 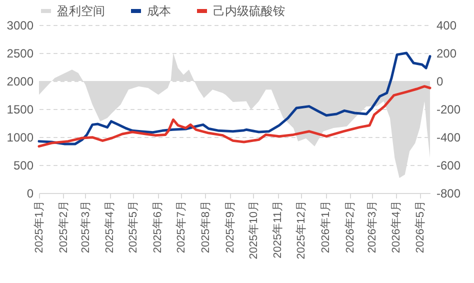 What do you see at coordinates (249, 11) in the screenshot?
I see `legend-label: 己内级硫酸铵` at bounding box center [249, 11].